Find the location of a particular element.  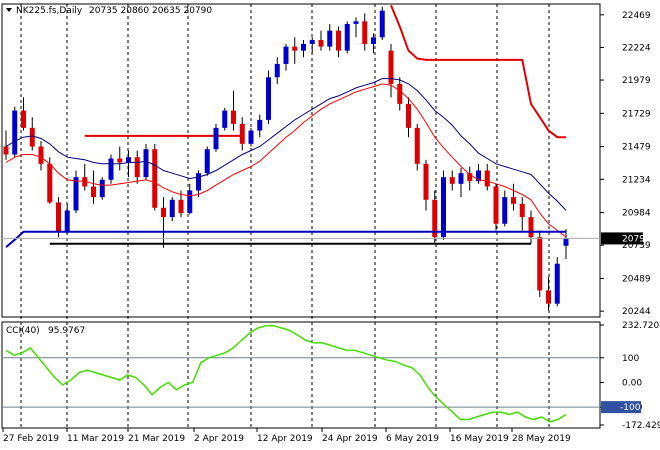

price-tick-label: 21979 is located at coordinates (636, 81).